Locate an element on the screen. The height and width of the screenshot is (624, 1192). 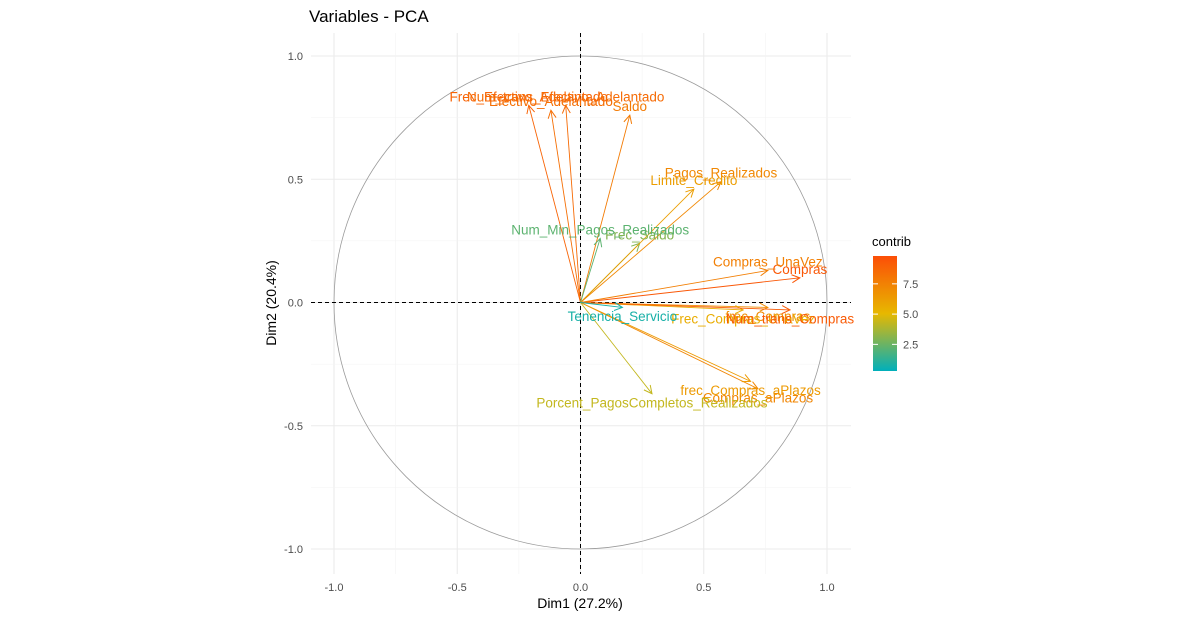
variable-label: Frec_Saldo is located at coordinates (639, 234).